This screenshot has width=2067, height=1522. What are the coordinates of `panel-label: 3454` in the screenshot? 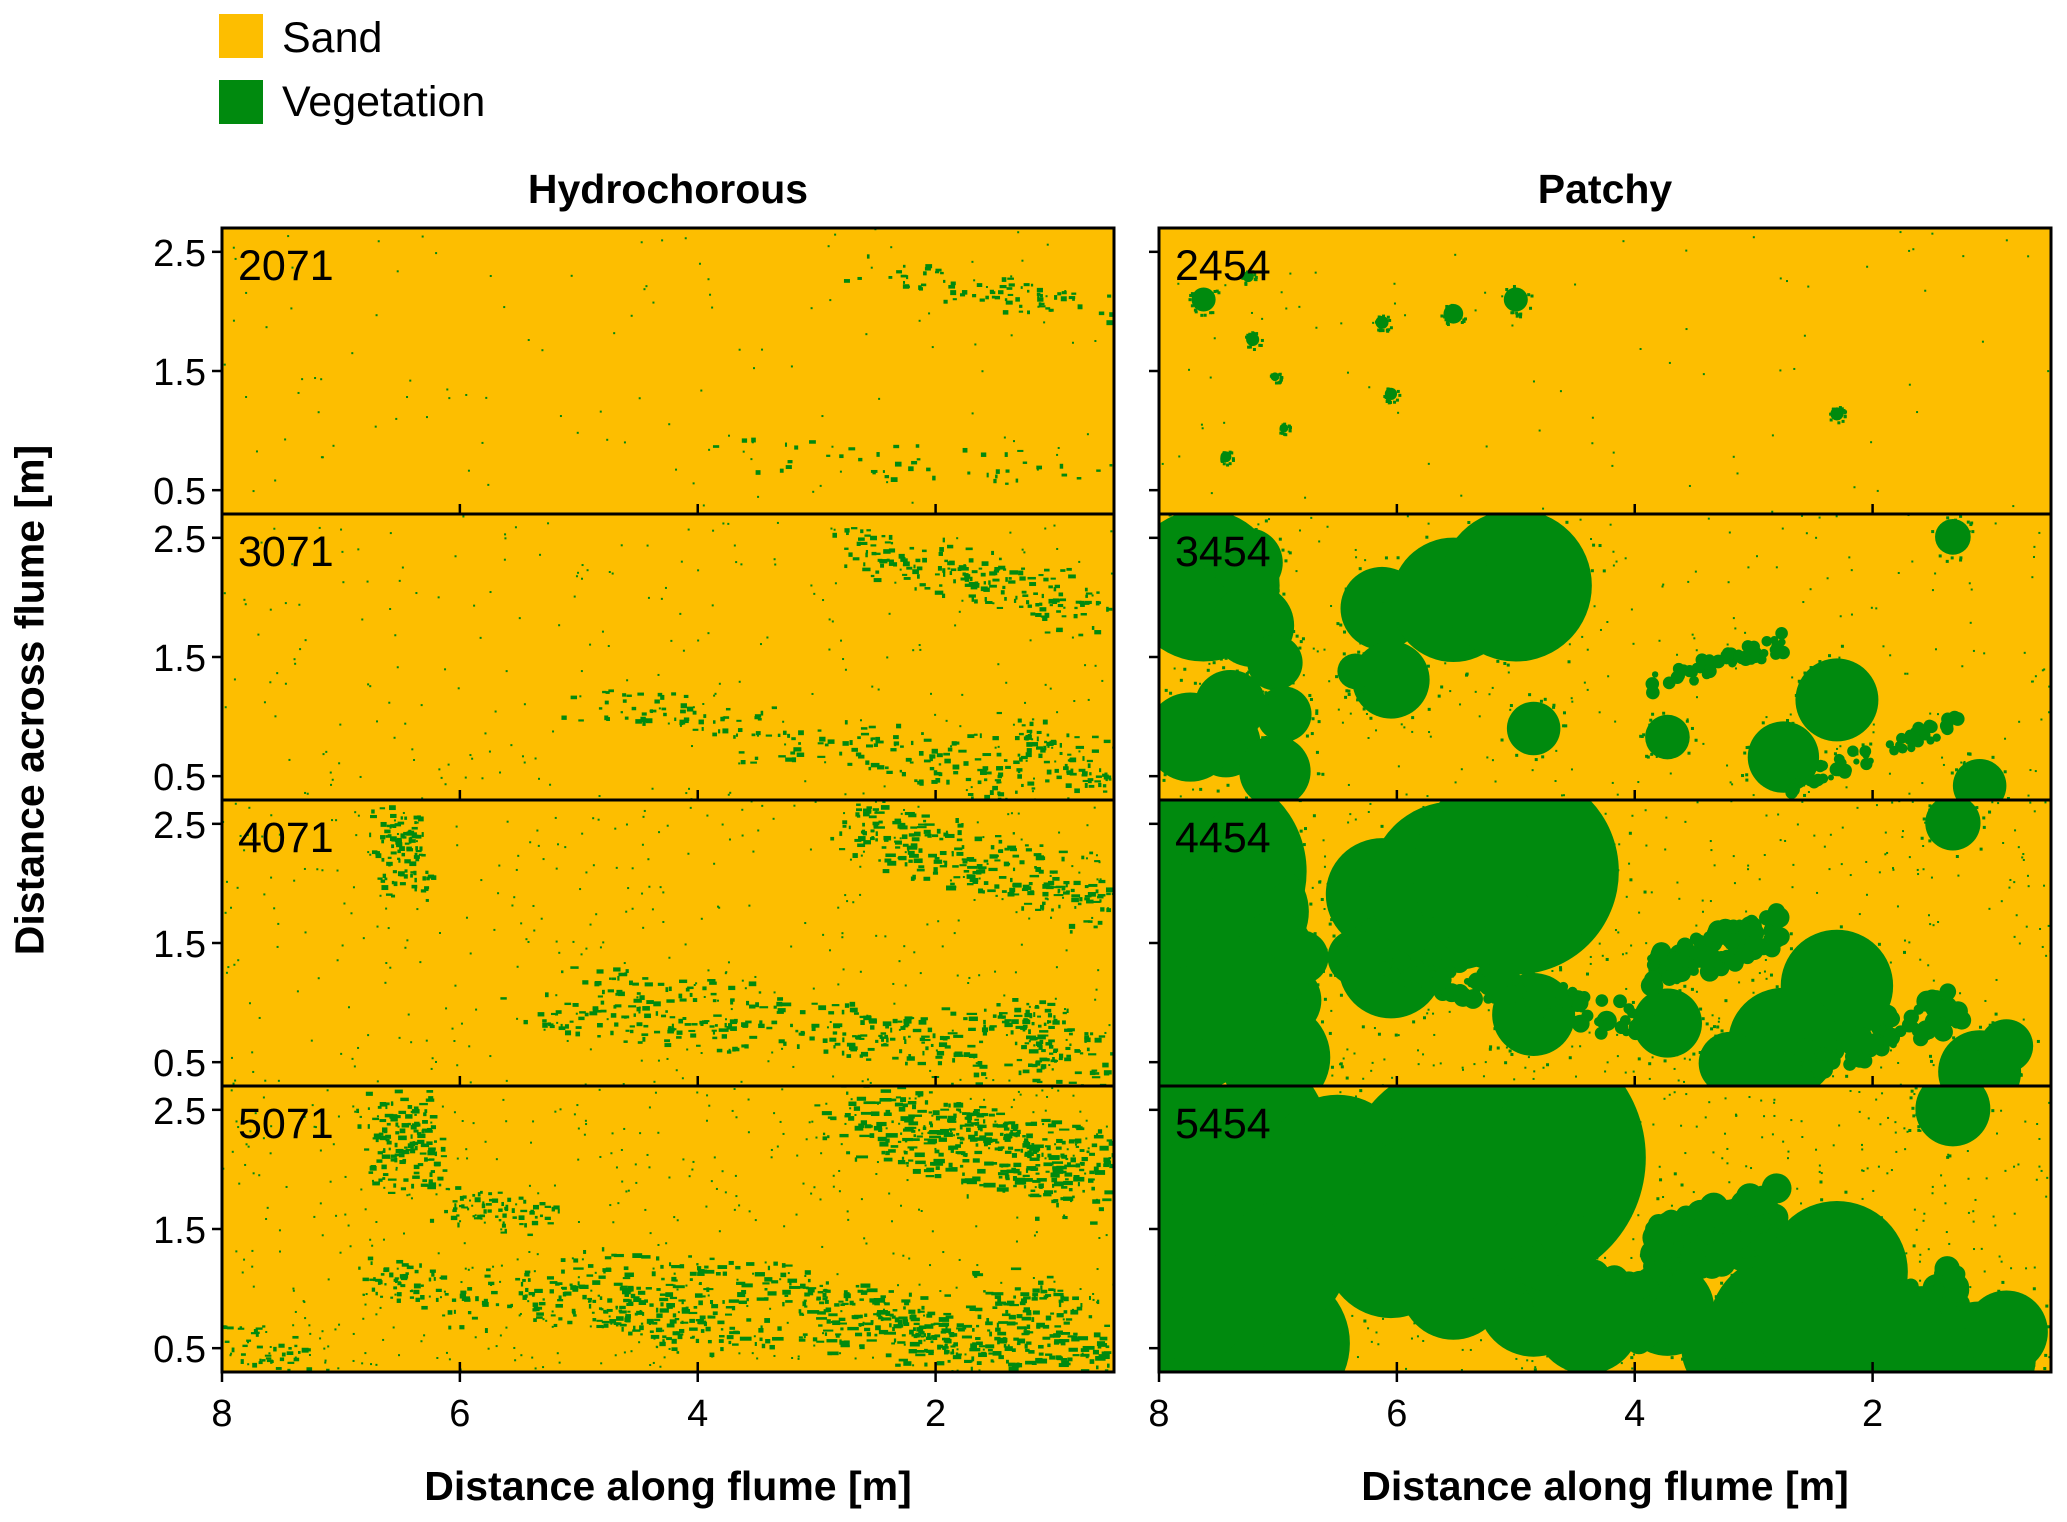 It's located at (1223, 552).